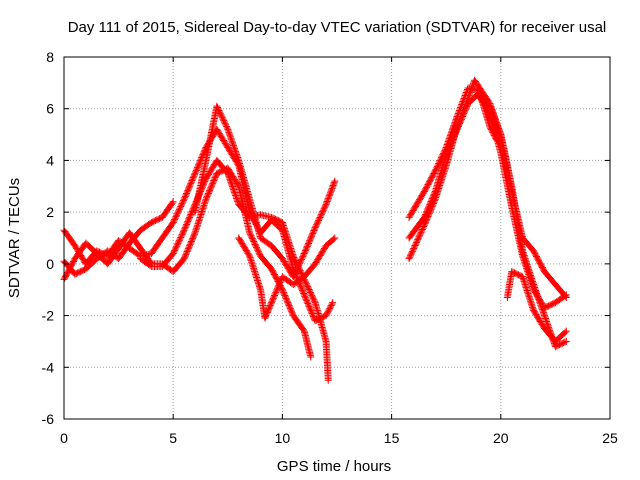  Describe the element at coordinates (14, 238) in the screenshot. I see `y-axis-label: SDTVAR / TECUs` at that location.